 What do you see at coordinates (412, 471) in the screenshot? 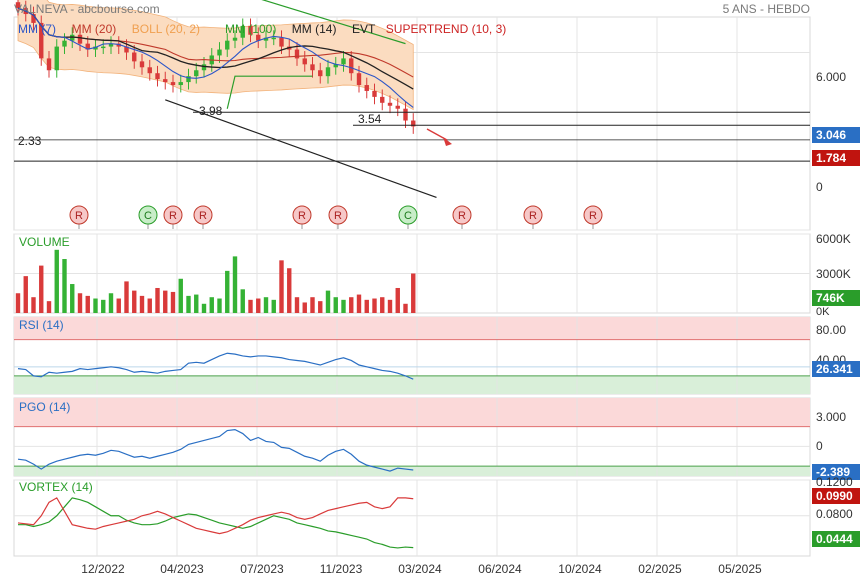
I see `pgo-lower-zone` at bounding box center [412, 471].